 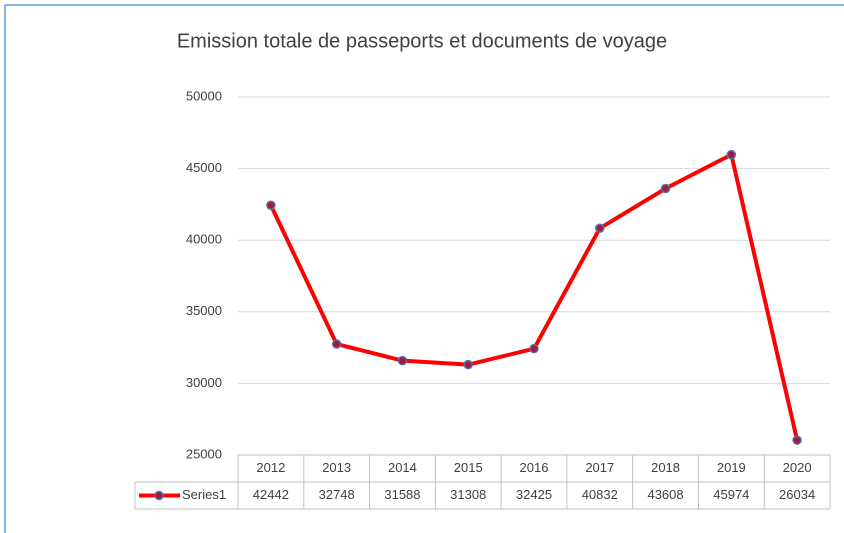 I want to click on legend-label: Series1, so click(x=204, y=494).